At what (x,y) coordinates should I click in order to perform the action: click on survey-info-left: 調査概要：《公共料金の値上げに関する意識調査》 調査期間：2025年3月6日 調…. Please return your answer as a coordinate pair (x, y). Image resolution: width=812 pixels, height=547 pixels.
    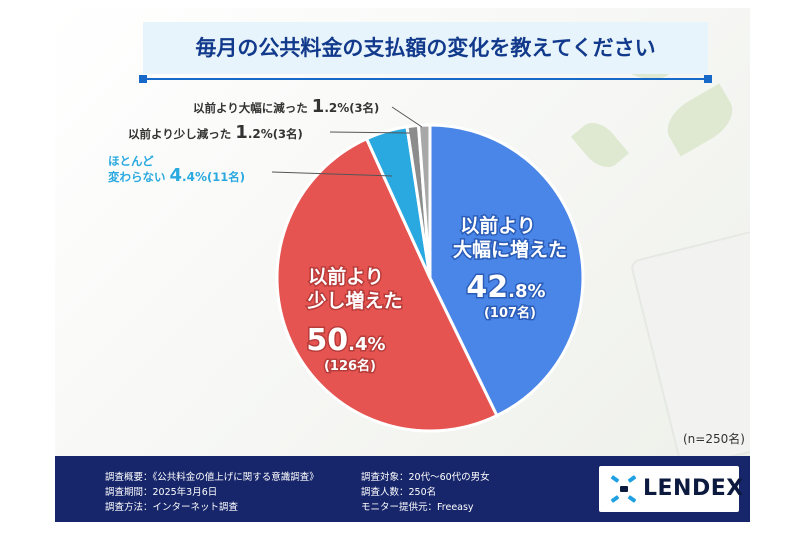
    Looking at the image, I should click on (212, 492).